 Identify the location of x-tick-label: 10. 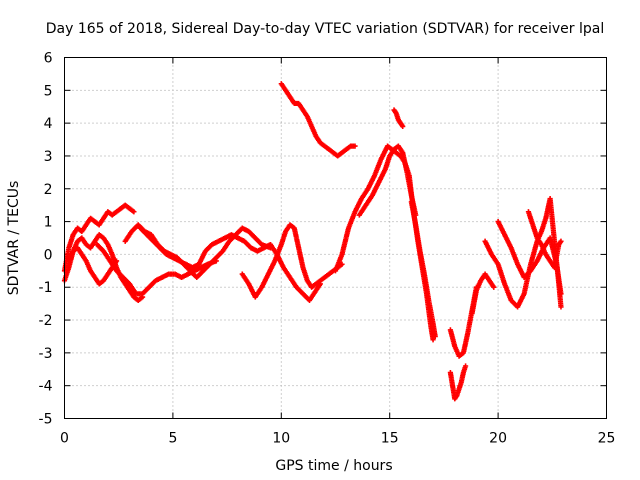
(281, 439).